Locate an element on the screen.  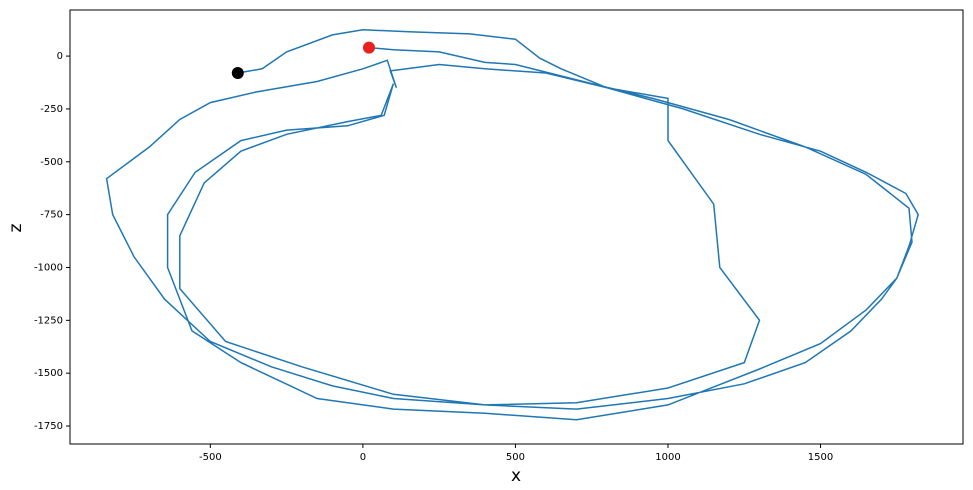
y-tick-label: 0 is located at coordinates (60, 56).